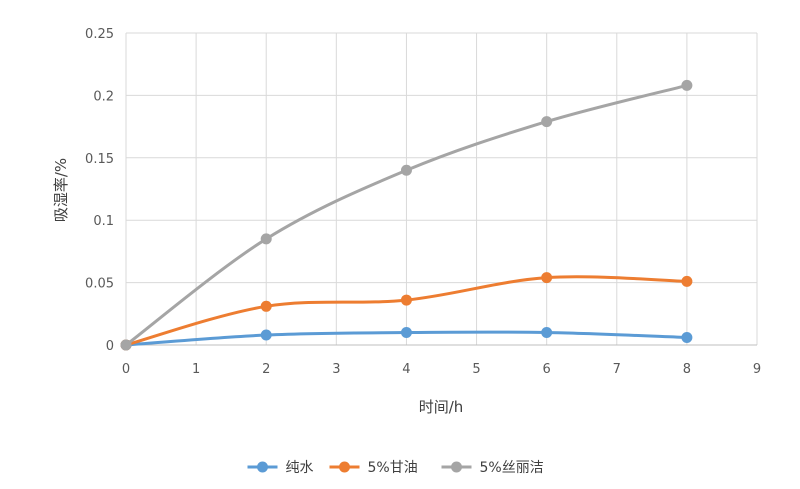 This screenshot has width=800, height=489. I want to click on x-tick-label: 7, so click(617, 369).